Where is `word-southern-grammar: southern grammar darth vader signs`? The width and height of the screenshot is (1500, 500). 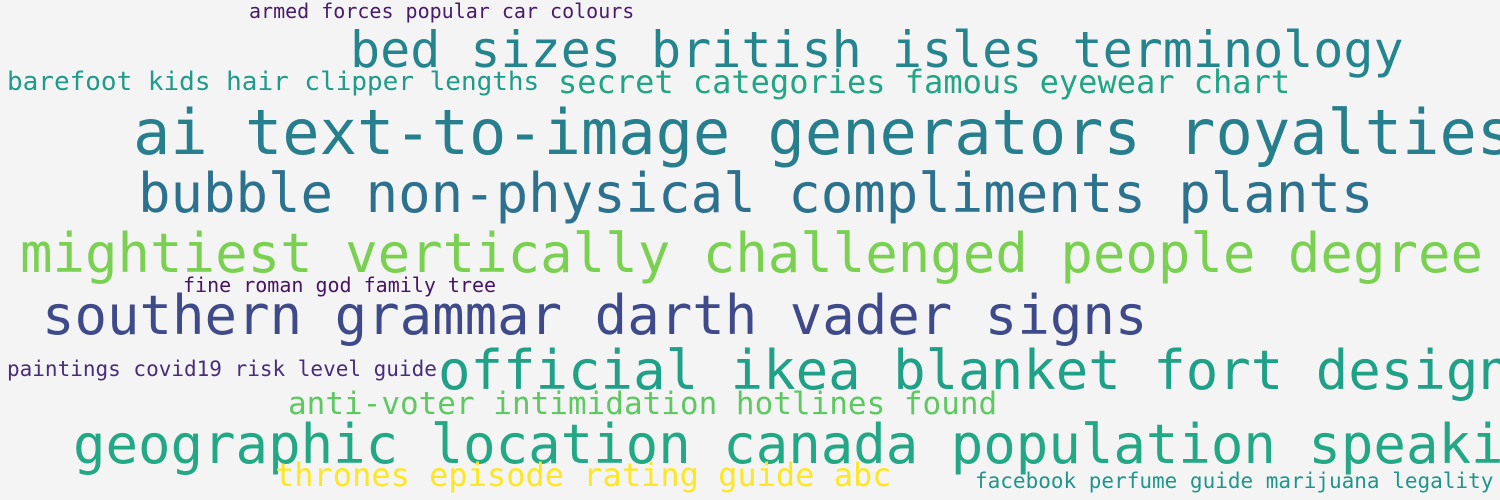 word-southern-grammar: southern grammar darth vader signs is located at coordinates (595, 315).